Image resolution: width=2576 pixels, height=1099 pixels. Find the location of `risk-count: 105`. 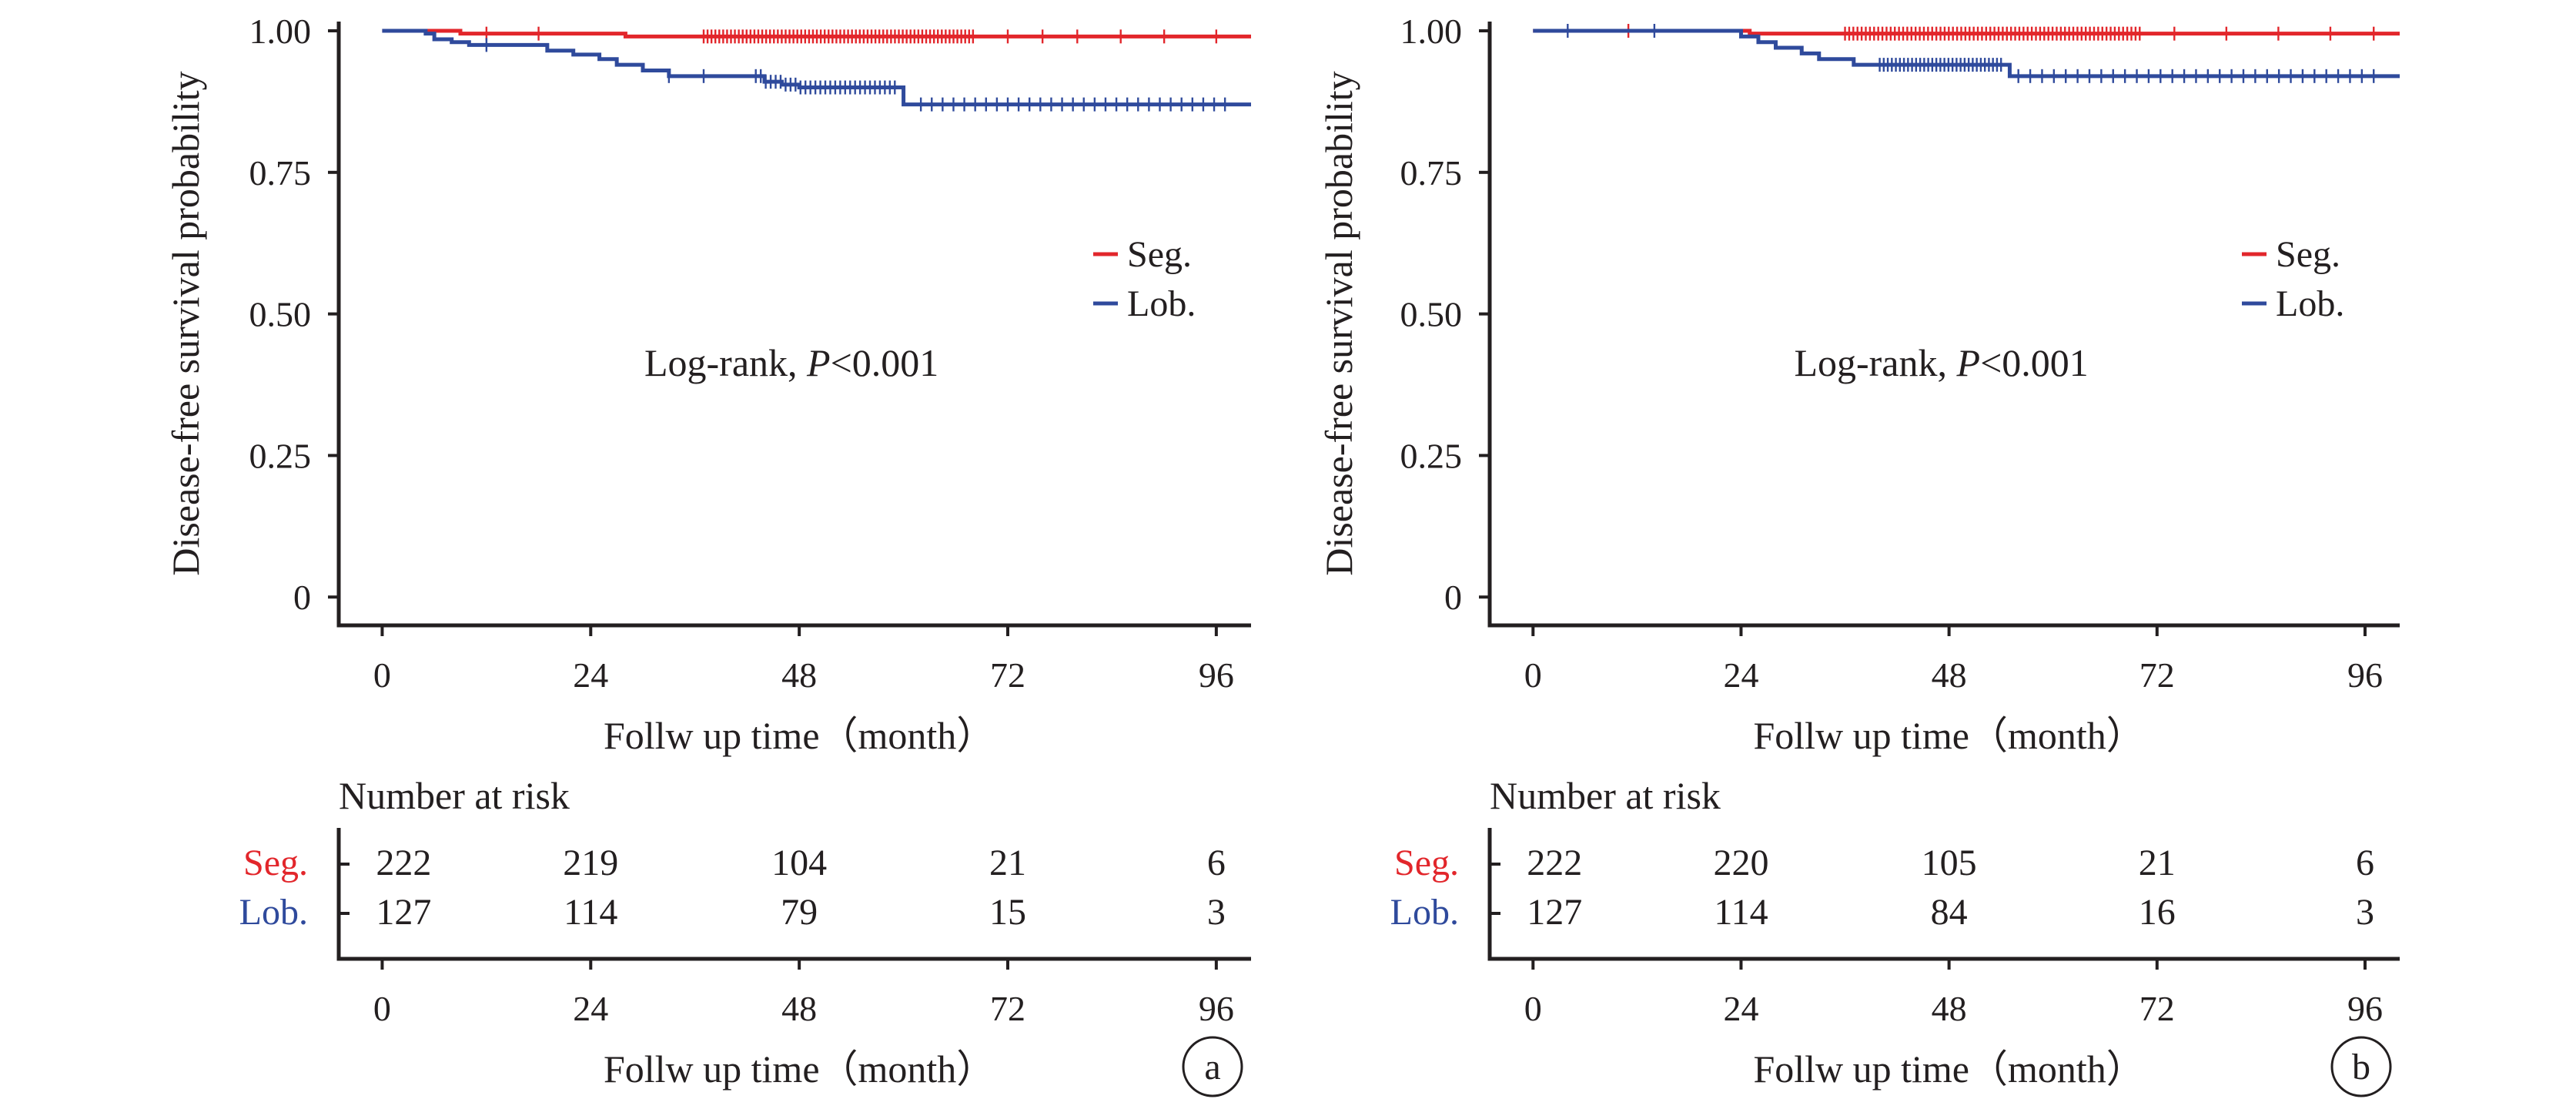

risk-count: 105 is located at coordinates (1950, 863).